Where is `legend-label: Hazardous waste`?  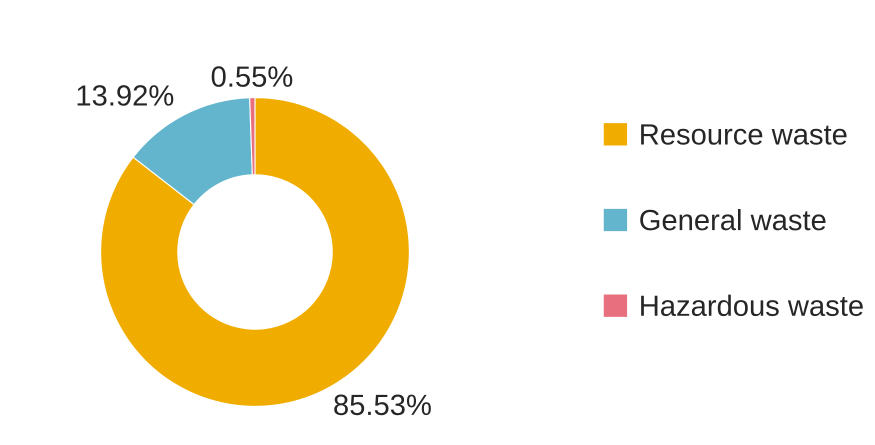 legend-label: Hazardous waste is located at coordinates (752, 305).